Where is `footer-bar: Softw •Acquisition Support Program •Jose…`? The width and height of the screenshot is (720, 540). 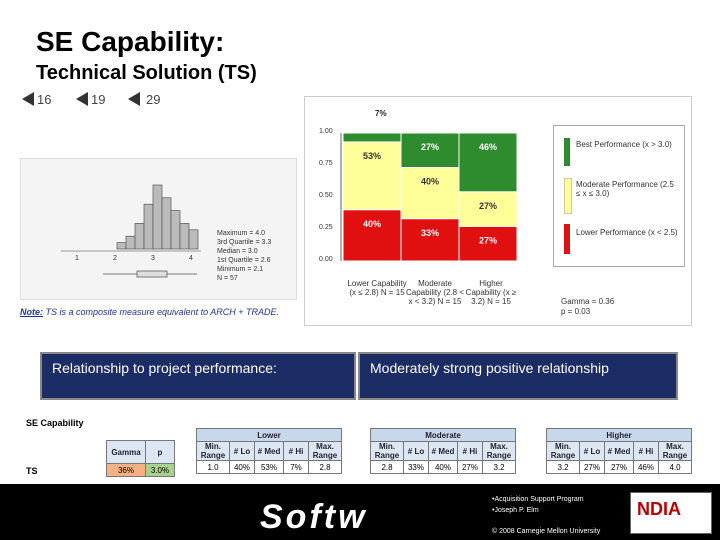
footer-bar: Softw •Acquisition Support Program •Jose… is located at coordinates (360, 512).